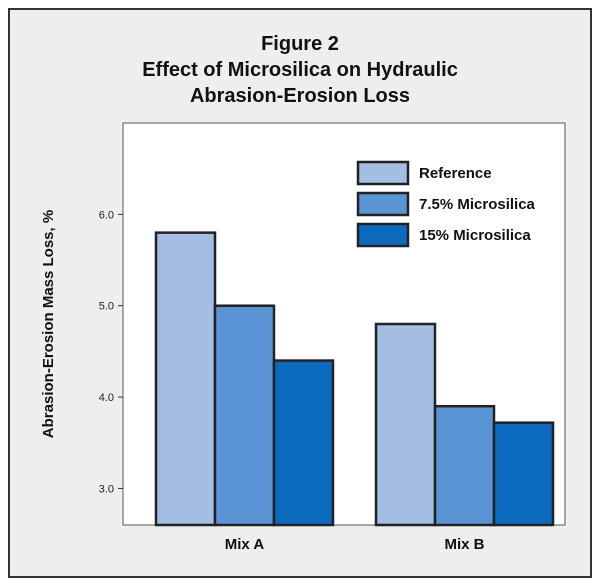  Describe the element at coordinates (106, 215) in the screenshot. I see `y-tick-label: 6.0` at that location.